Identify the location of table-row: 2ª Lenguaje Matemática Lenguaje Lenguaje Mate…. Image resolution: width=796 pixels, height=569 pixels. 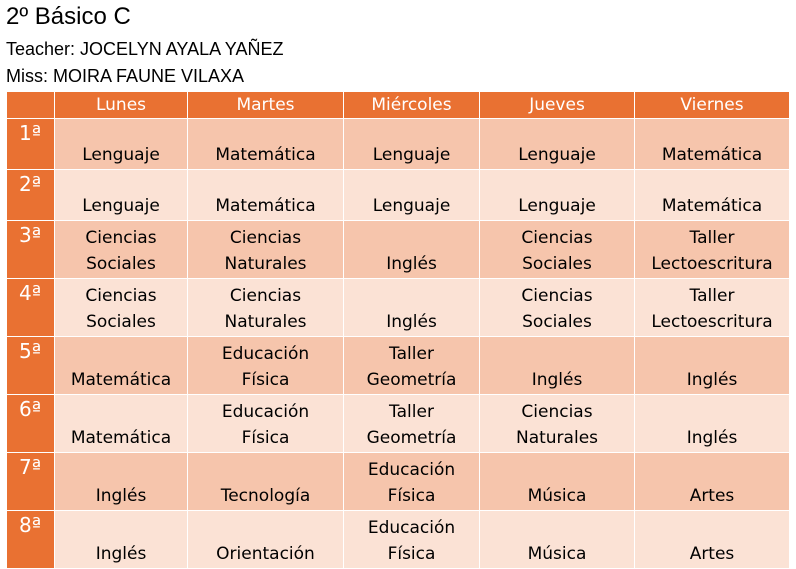
(398, 195).